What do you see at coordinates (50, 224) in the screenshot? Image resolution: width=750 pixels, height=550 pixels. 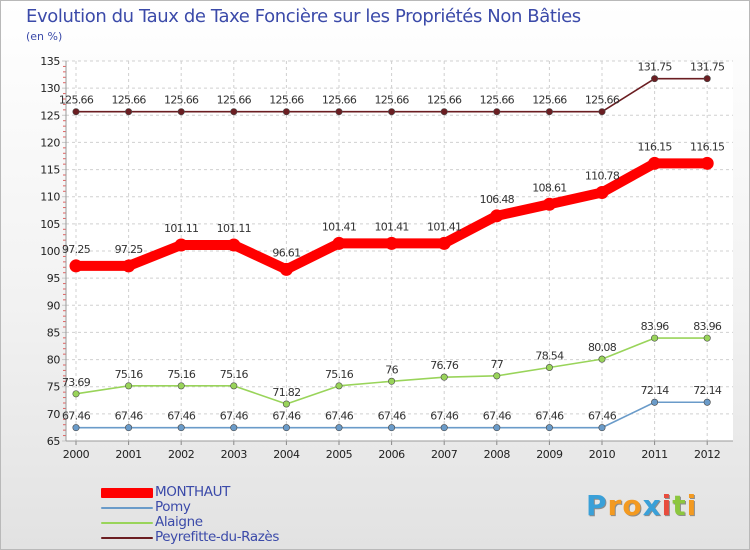 I see `y-tick-label: 105` at bounding box center [50, 224].